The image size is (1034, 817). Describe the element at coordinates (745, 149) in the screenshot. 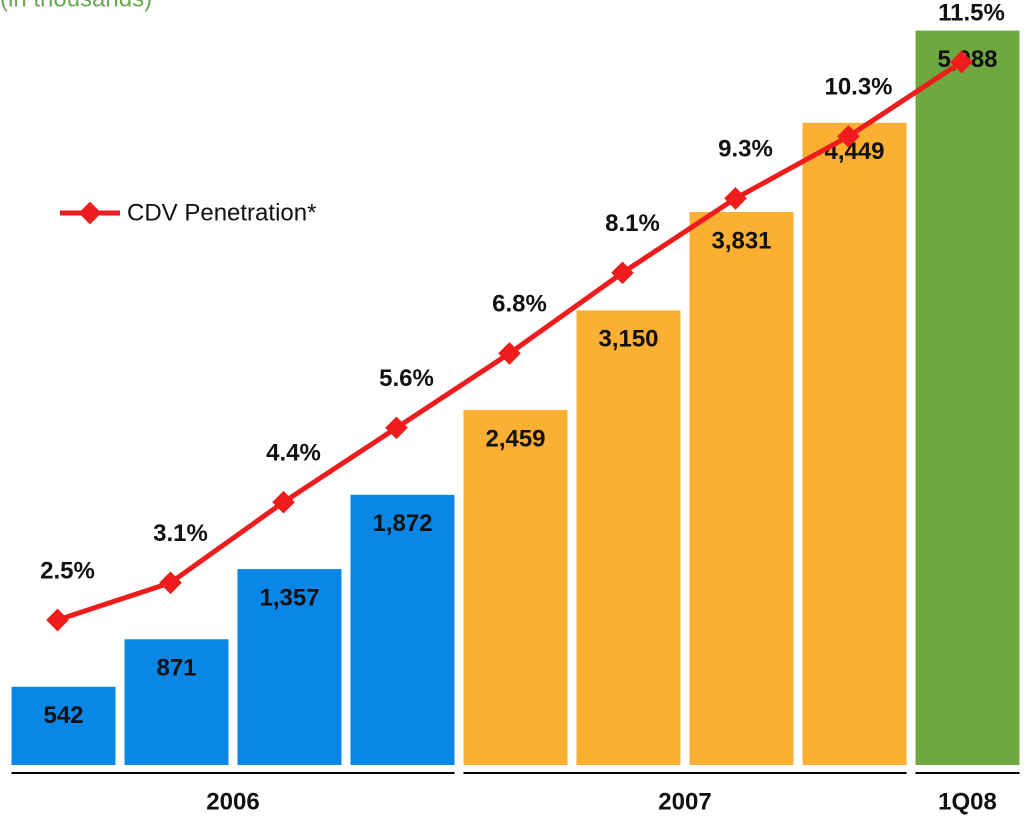

I see `line-value-label: 9.3%` at that location.